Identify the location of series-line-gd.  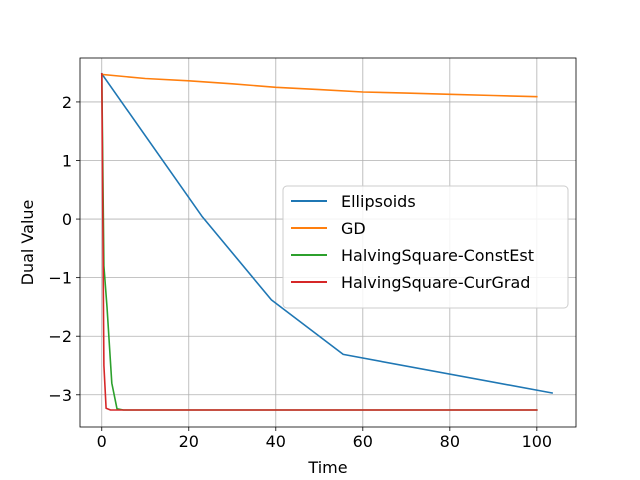
(319, 85).